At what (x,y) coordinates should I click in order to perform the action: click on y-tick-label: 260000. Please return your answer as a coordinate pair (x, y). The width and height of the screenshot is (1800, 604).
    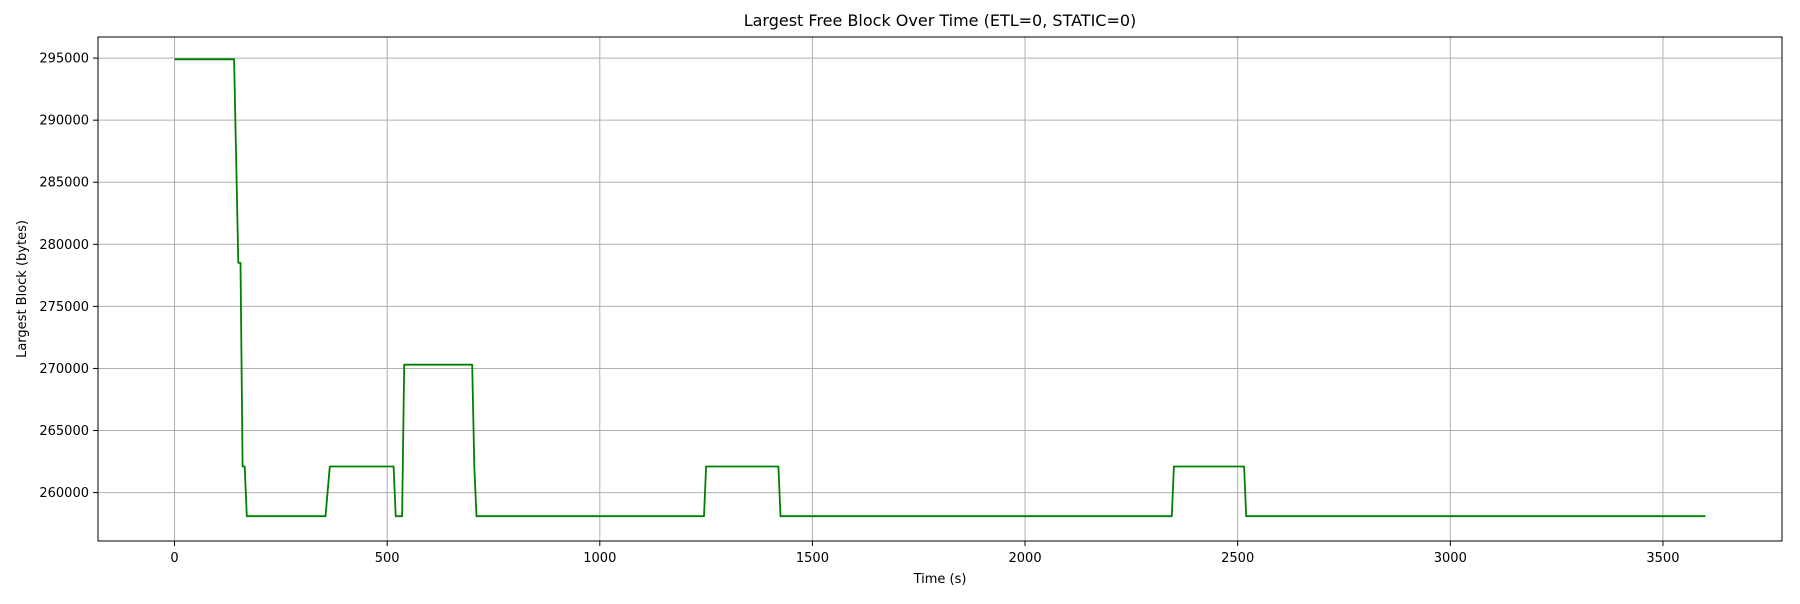
    Looking at the image, I should click on (64, 493).